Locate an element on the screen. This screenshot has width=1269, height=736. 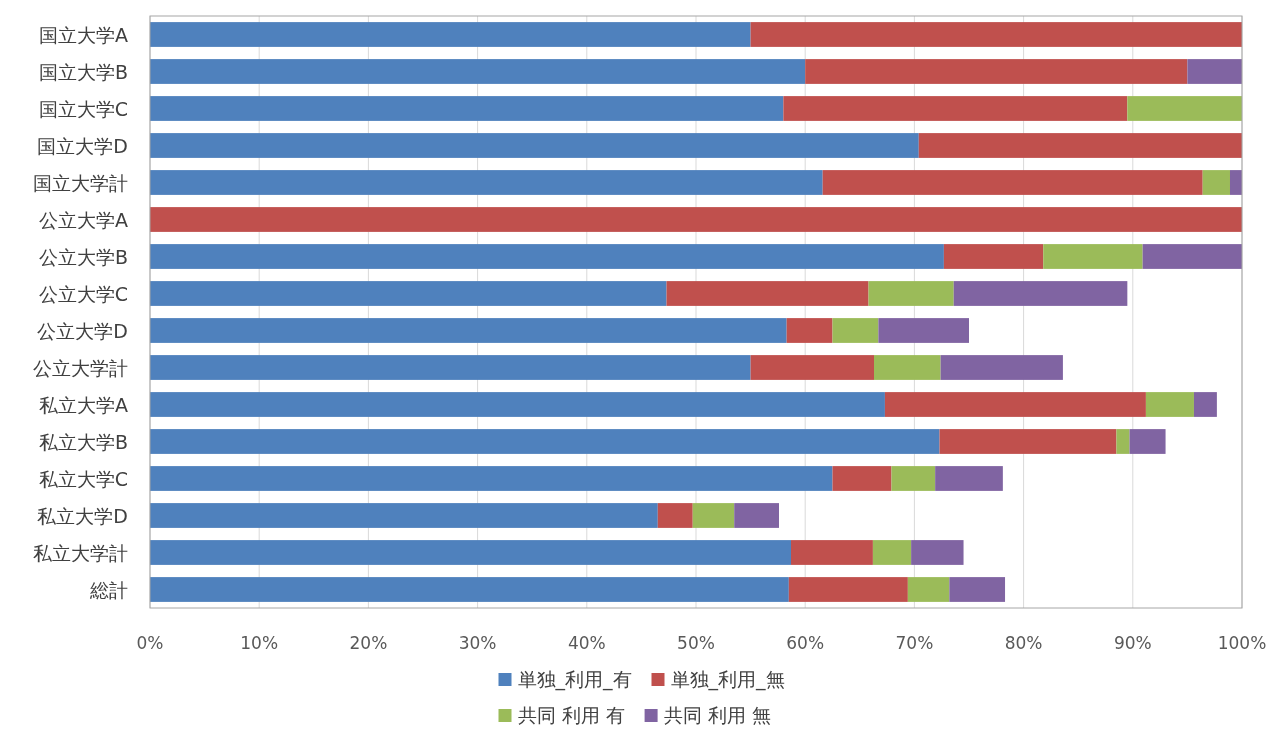
x-tick-label: 90% is located at coordinates (1132, 643).